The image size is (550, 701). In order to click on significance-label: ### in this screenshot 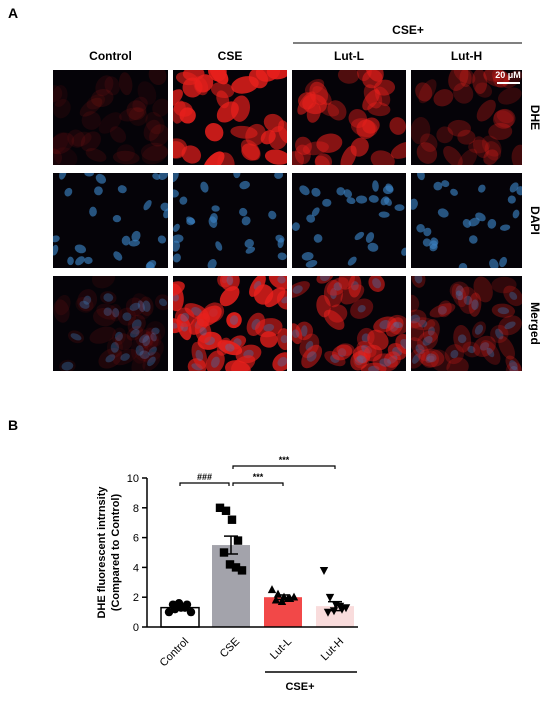, I will do `click(204, 477)`.